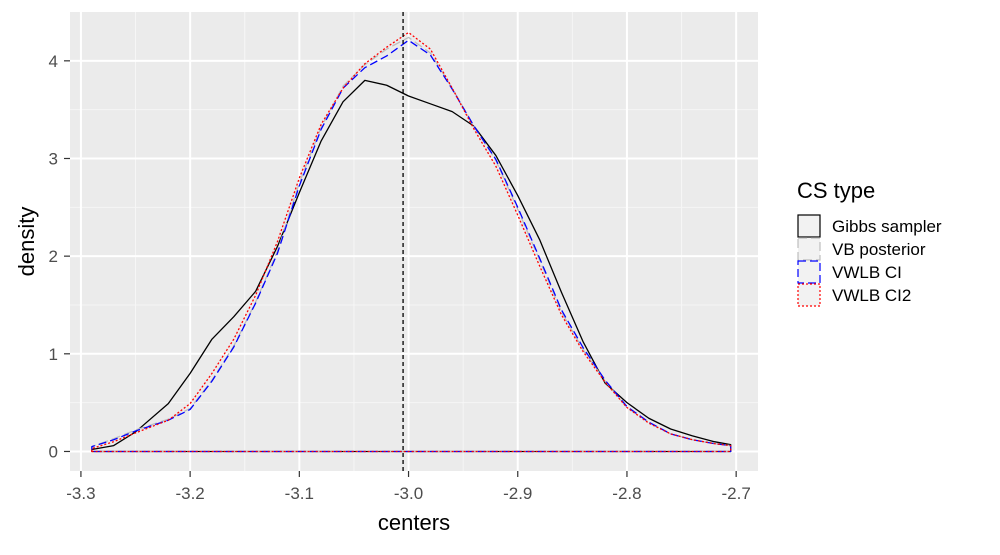 Image resolution: width=1000 pixels, height=555 pixels. What do you see at coordinates (26, 242) in the screenshot?
I see `y-axis-title: density` at bounding box center [26, 242].